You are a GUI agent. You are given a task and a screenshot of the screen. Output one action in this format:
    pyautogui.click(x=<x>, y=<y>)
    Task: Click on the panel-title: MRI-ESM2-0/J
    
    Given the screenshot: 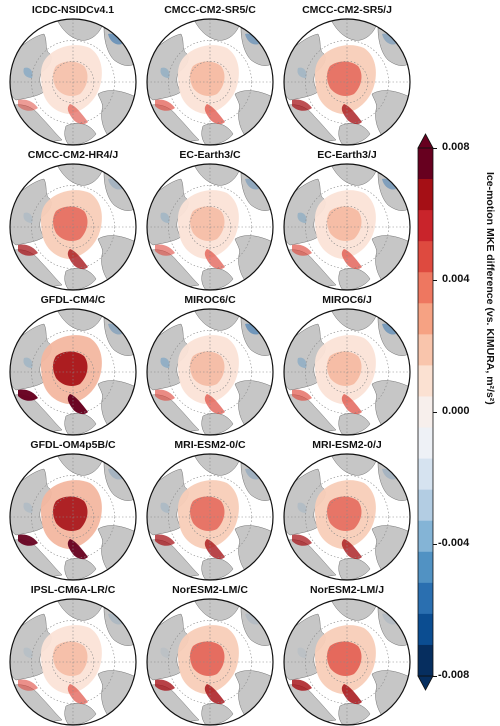 What is the action you would take?
    pyautogui.click(x=347, y=445)
    